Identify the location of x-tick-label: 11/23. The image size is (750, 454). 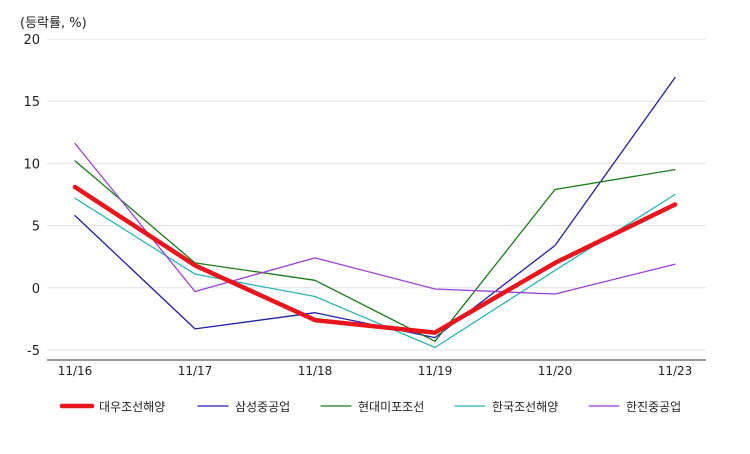
(675, 371).